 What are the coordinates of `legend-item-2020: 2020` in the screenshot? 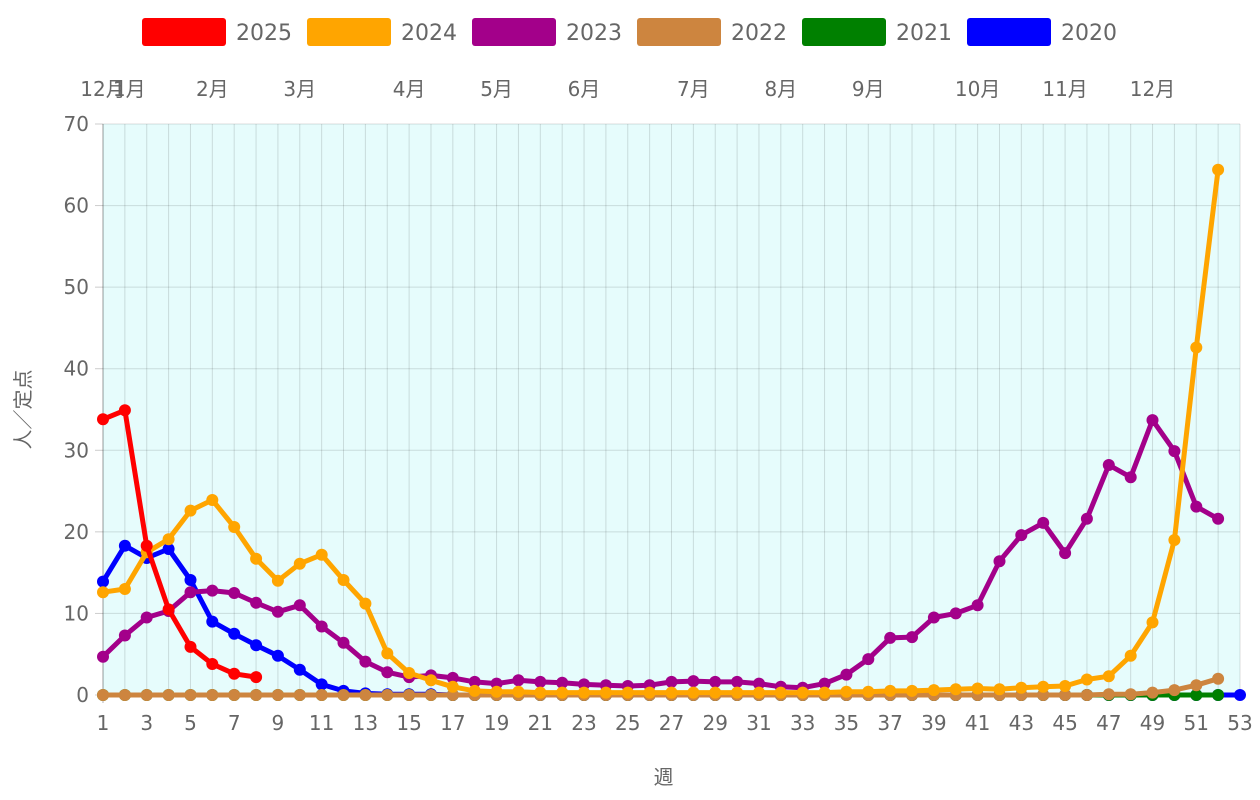 It's located at (1042, 32).